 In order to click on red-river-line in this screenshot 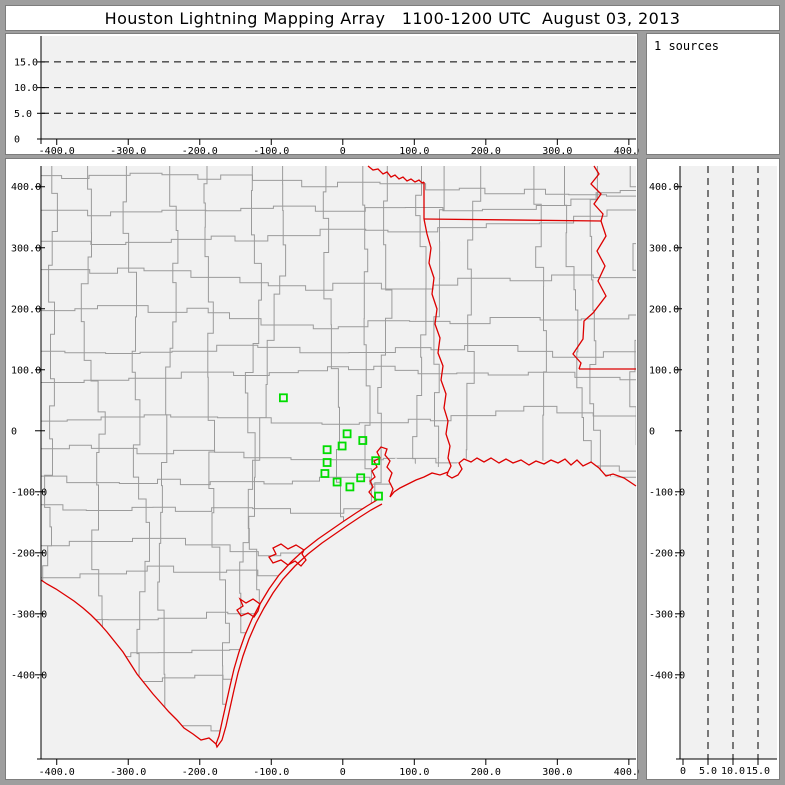, I will do `click(396, 174)`.